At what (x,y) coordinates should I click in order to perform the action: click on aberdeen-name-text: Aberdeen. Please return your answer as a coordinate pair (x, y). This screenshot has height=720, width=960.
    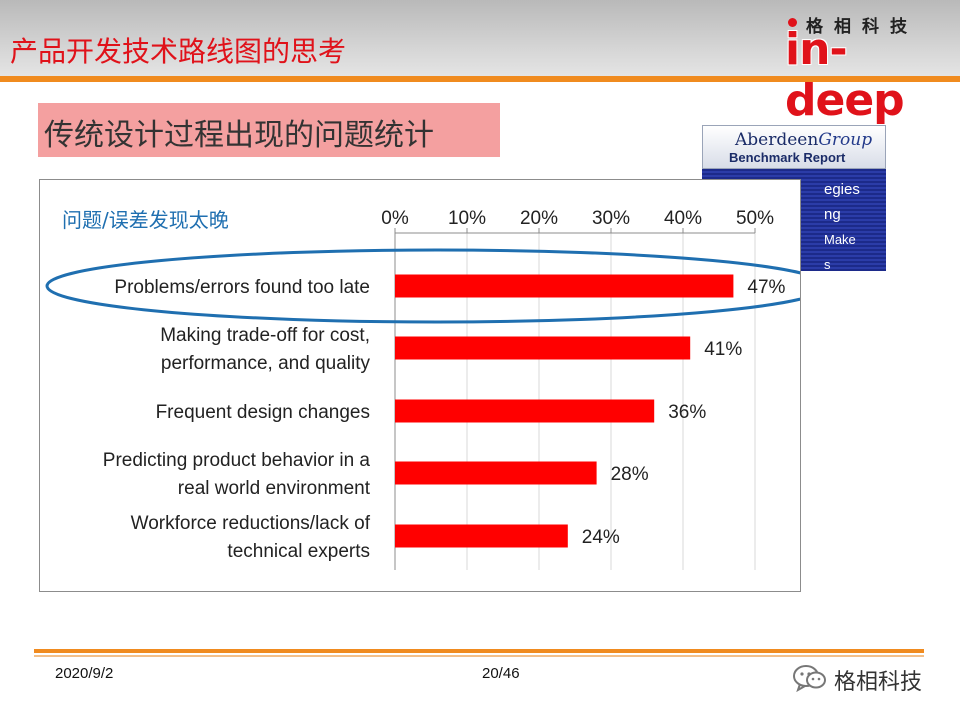
    Looking at the image, I should click on (777, 140).